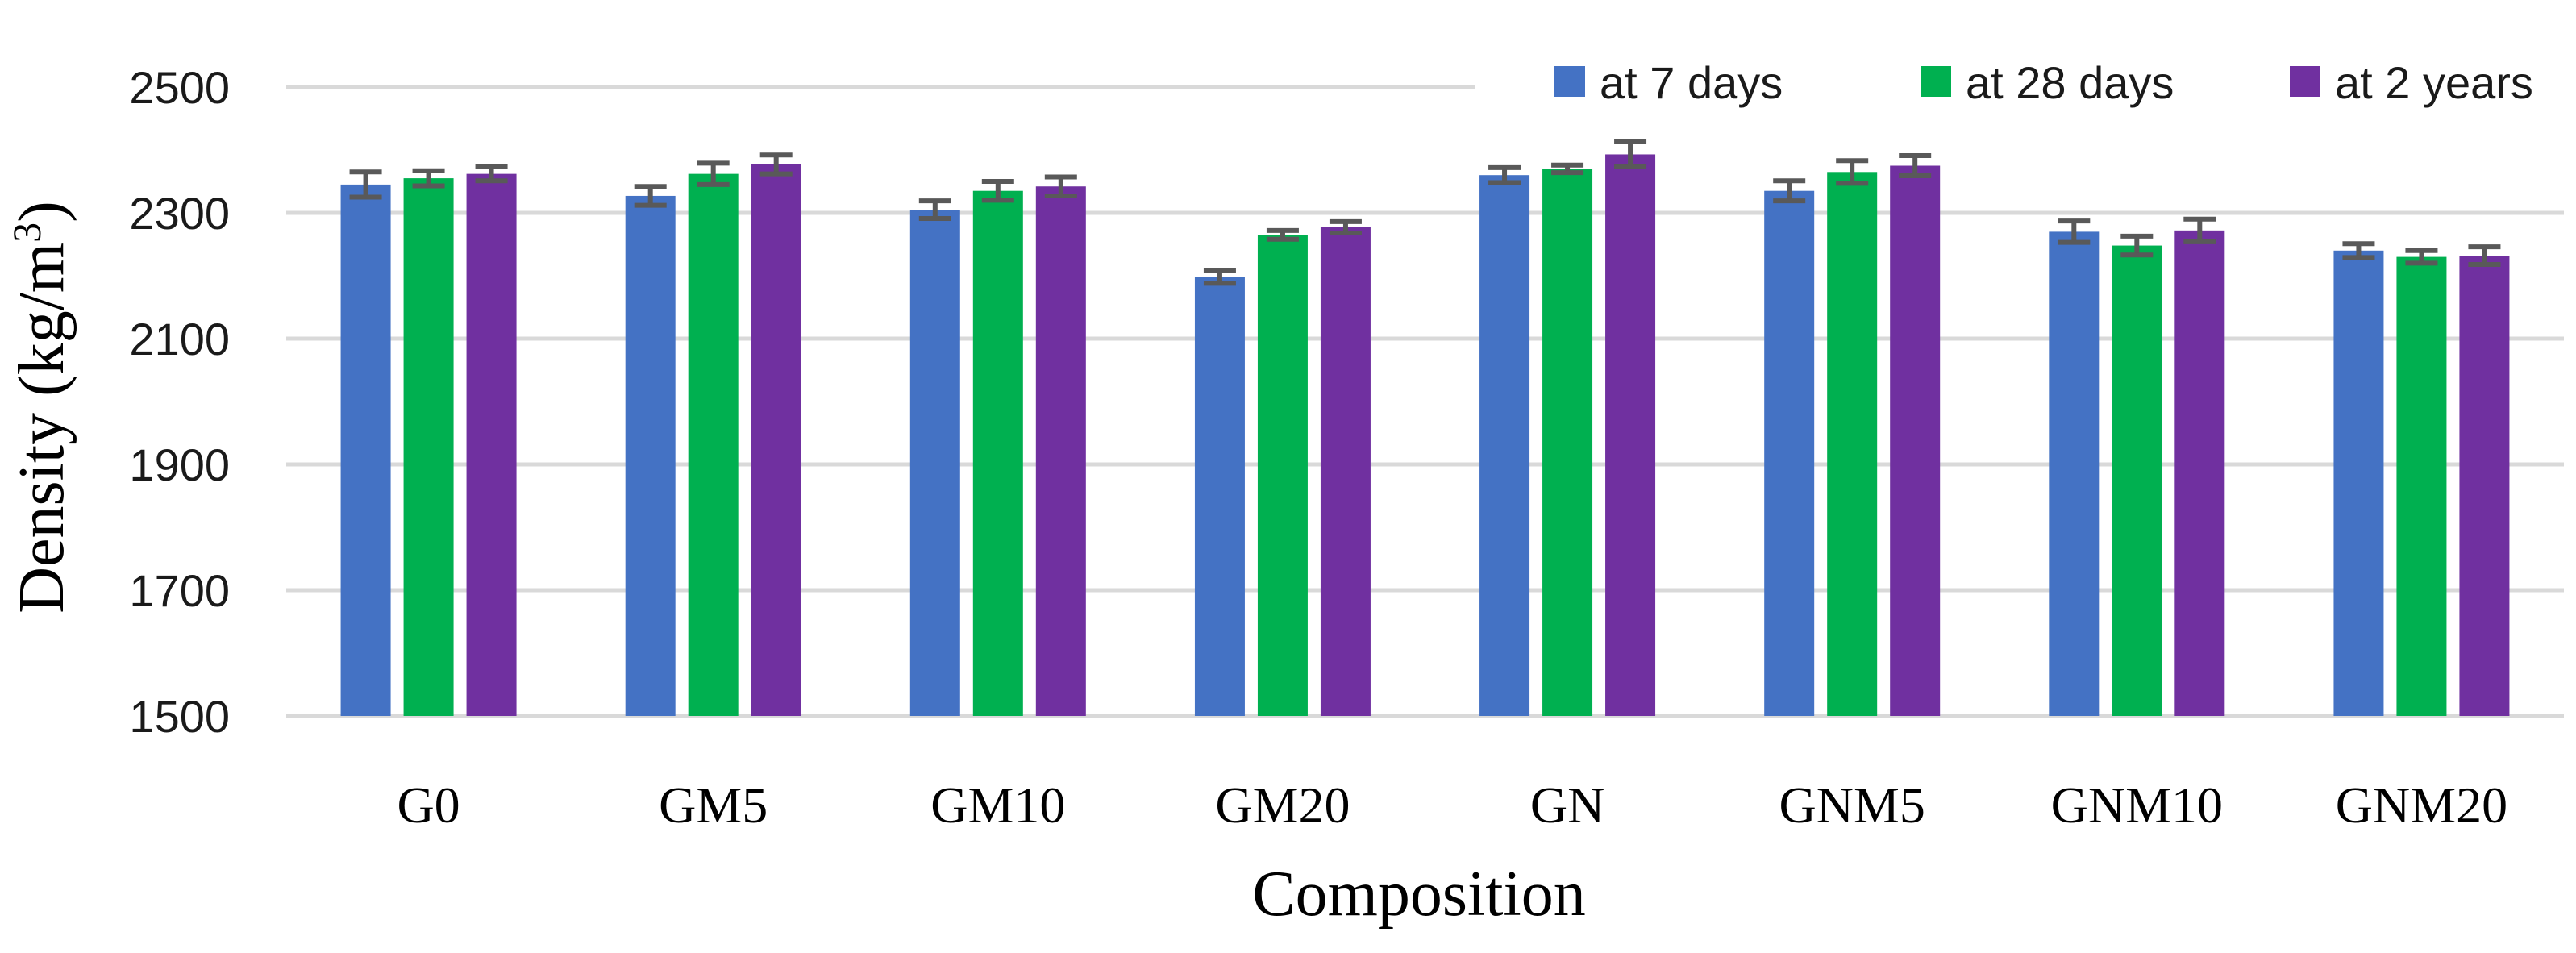 The image size is (2576, 953). I want to click on legend-item: at 2 years, so click(2411, 82).